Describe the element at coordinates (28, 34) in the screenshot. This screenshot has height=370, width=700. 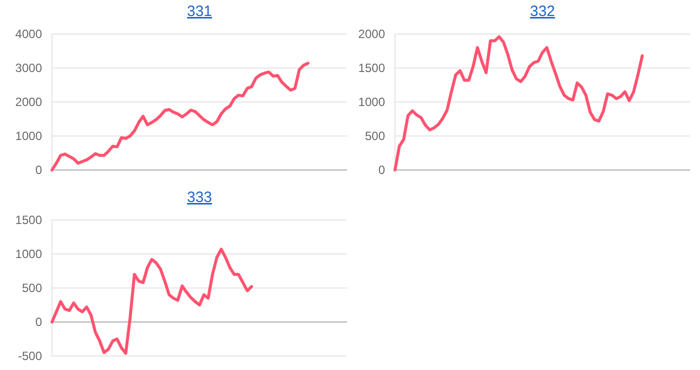
I see `y-tick-label: 4000` at that location.